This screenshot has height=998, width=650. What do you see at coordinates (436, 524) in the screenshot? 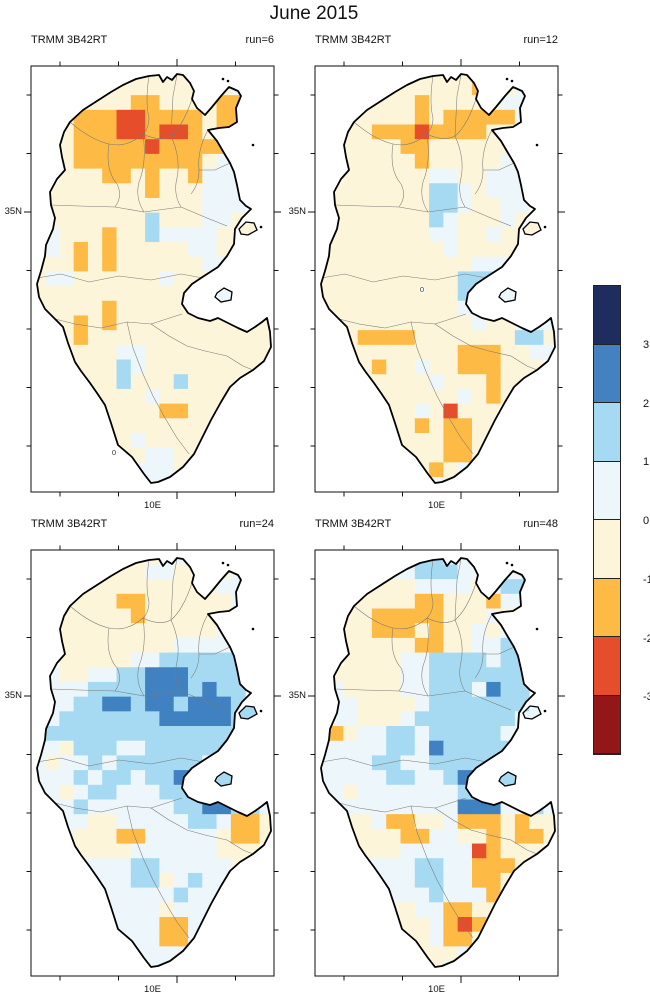
I see `panel-header-run48: TRMM 3B42RT run=48` at bounding box center [436, 524].